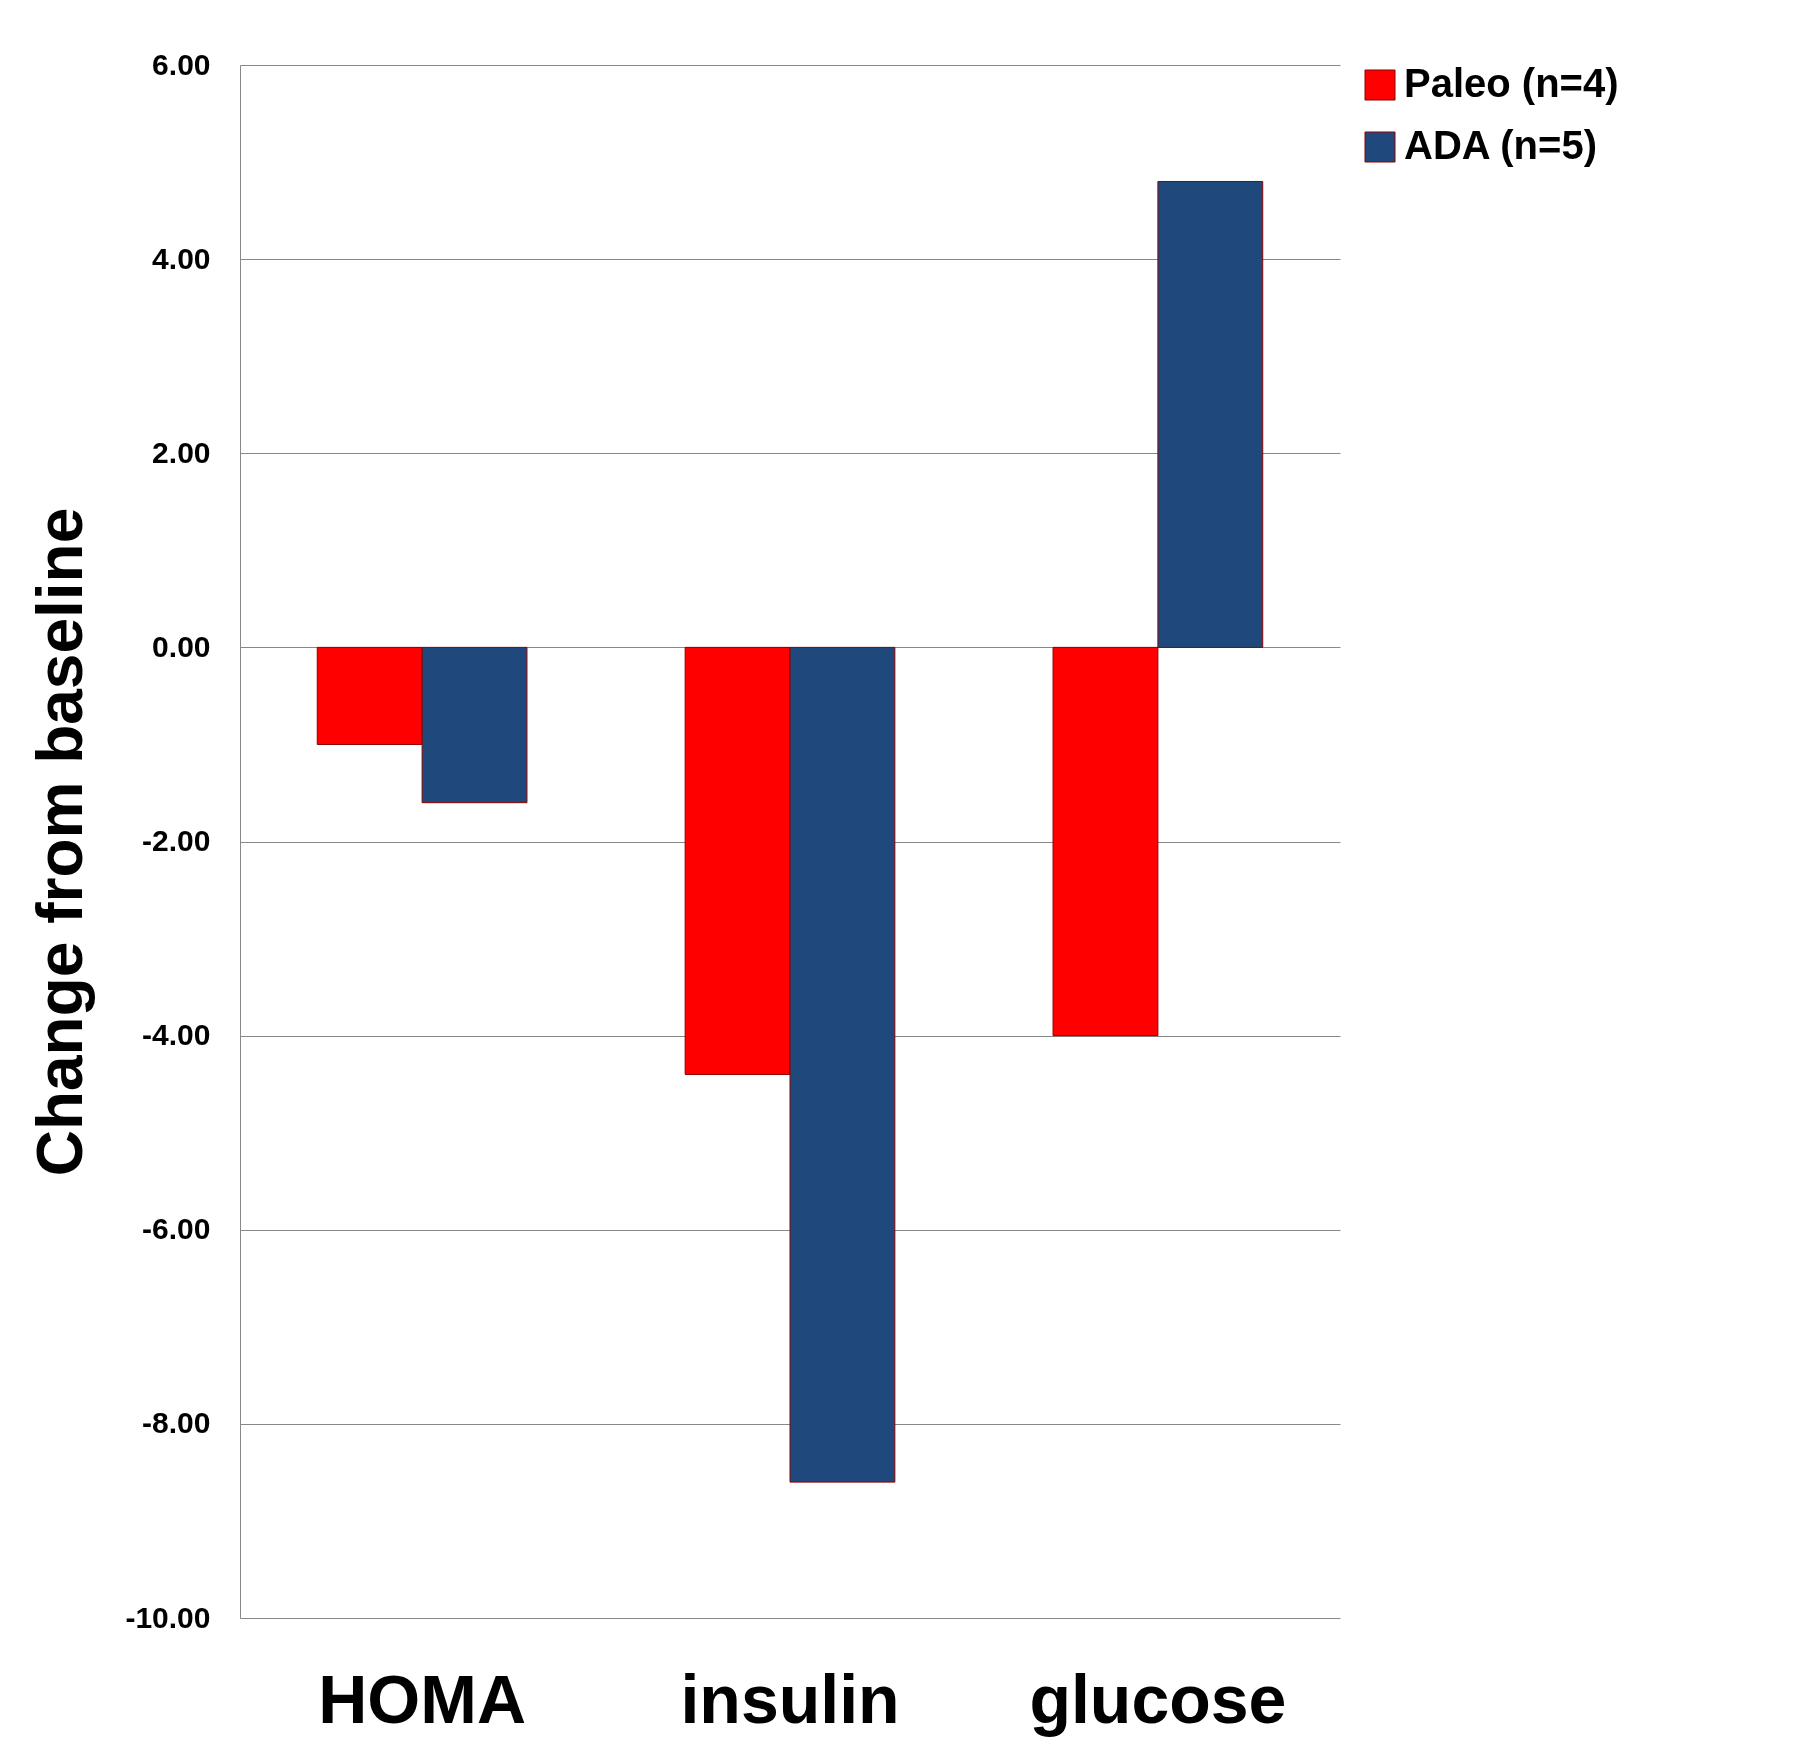 This screenshot has height=1764, width=1820. Describe the element at coordinates (60, 842) in the screenshot. I see `y-axis-title: Change from baseline` at that location.